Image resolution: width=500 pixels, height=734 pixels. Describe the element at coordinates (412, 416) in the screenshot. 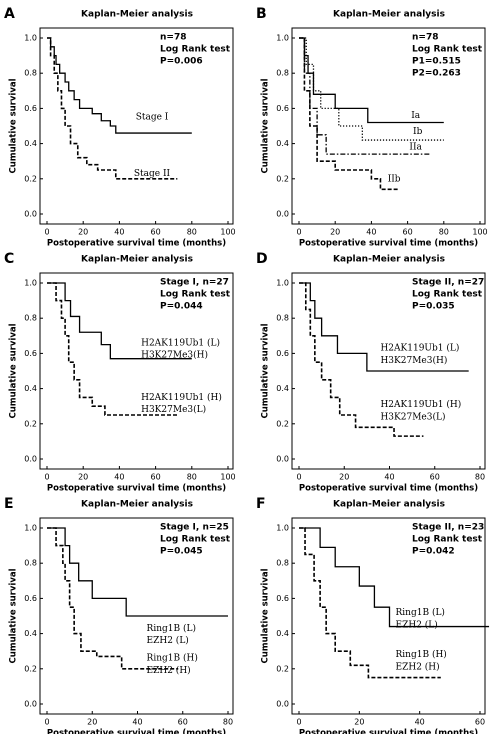

I see `curve-label: H3K27Me3(L)` at that location.